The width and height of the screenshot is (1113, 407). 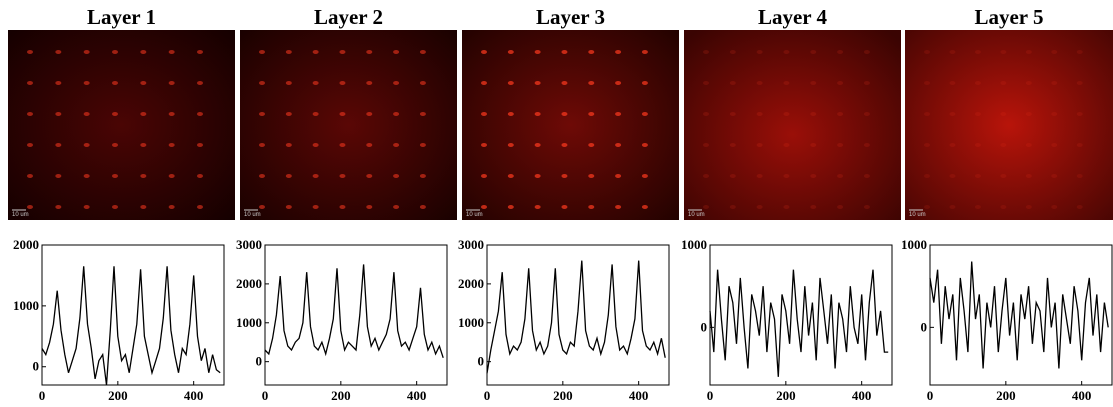 I want to click on panel-title: Layer 4, so click(x=793, y=17).